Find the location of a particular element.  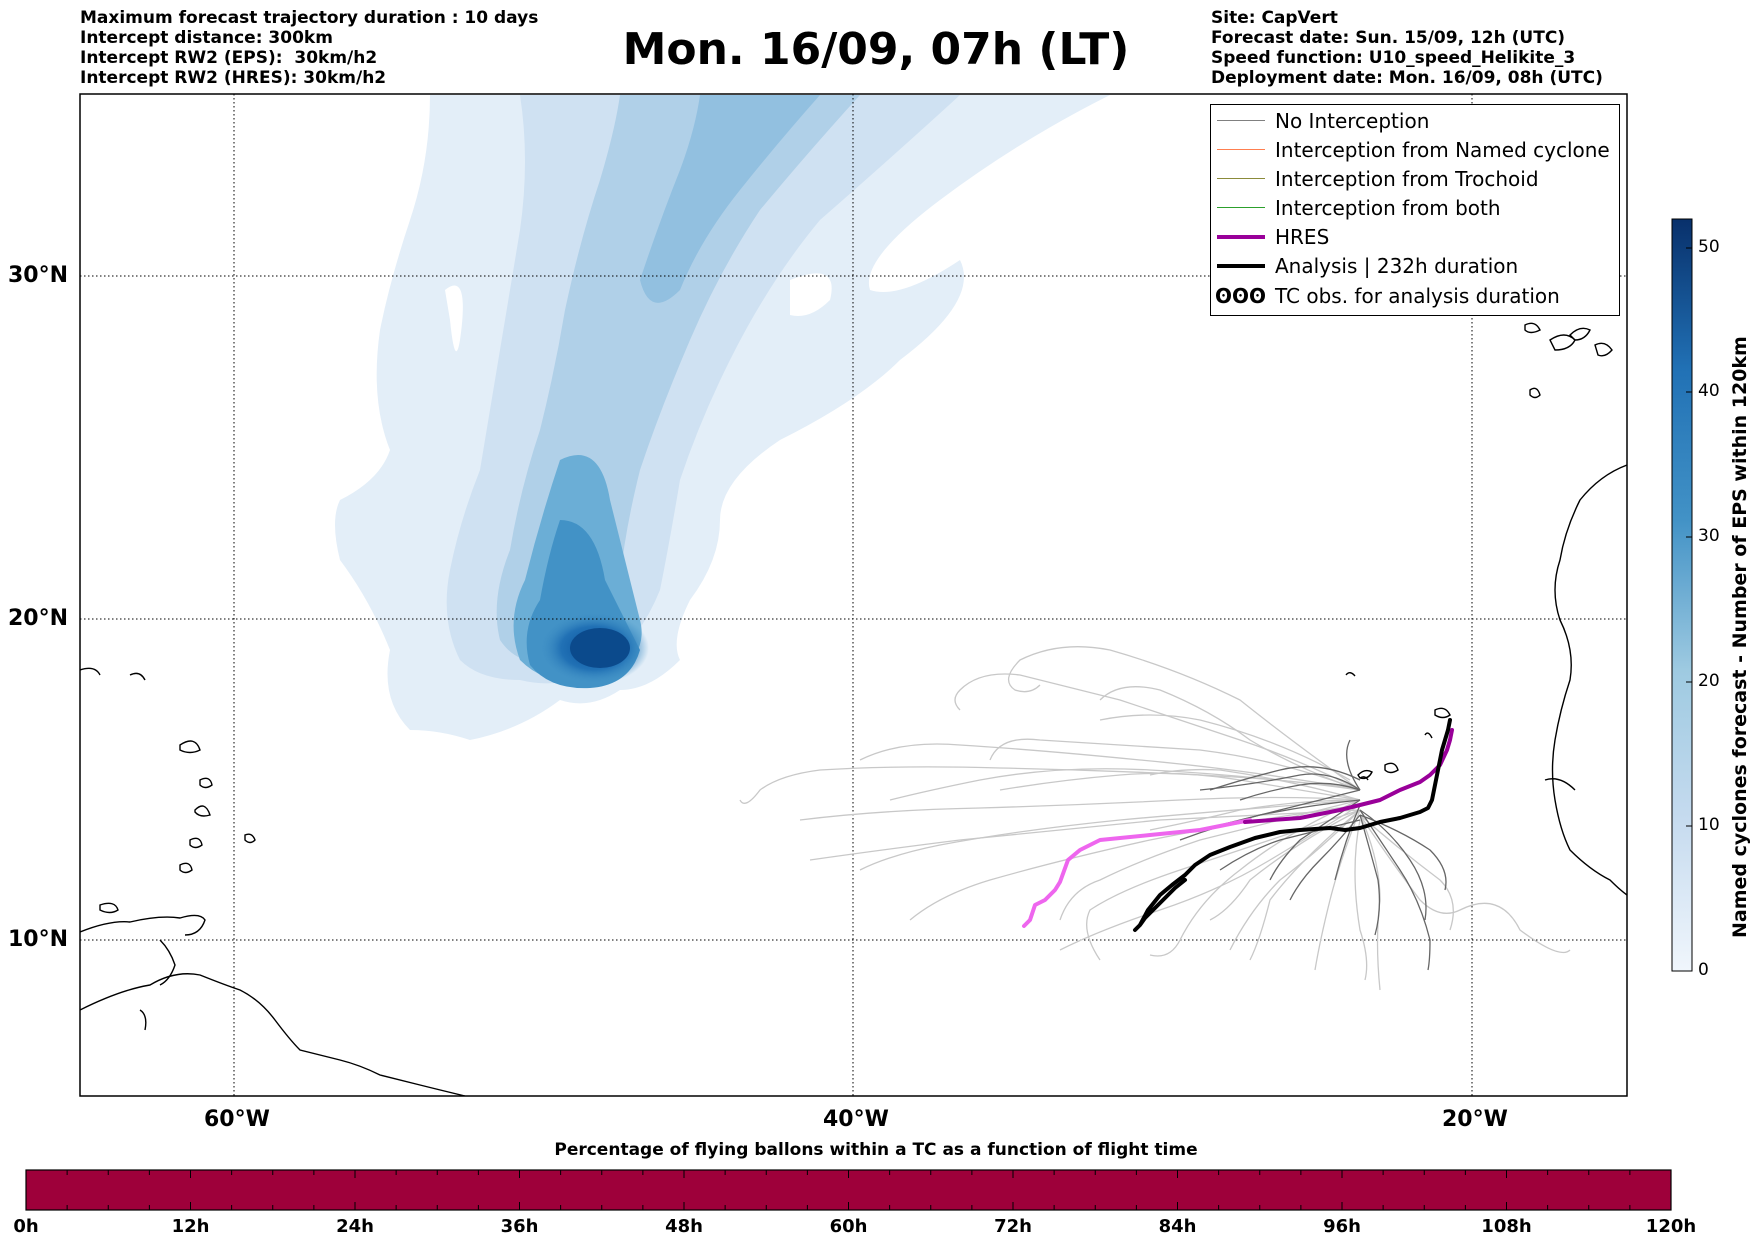

bar-tick-96h: 96h is located at coordinates (1342, 1226).